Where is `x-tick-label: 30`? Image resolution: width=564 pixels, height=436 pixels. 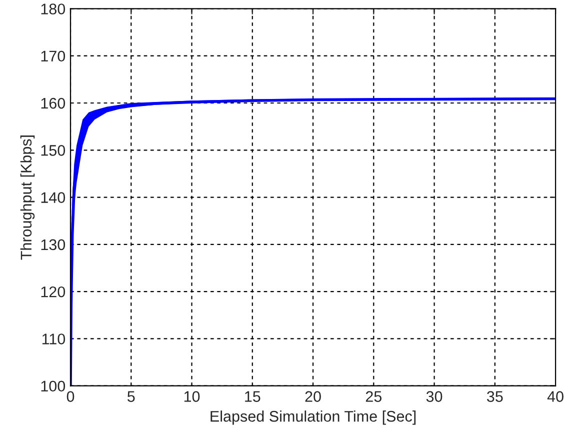 x-tick-label: 30 is located at coordinates (434, 396).